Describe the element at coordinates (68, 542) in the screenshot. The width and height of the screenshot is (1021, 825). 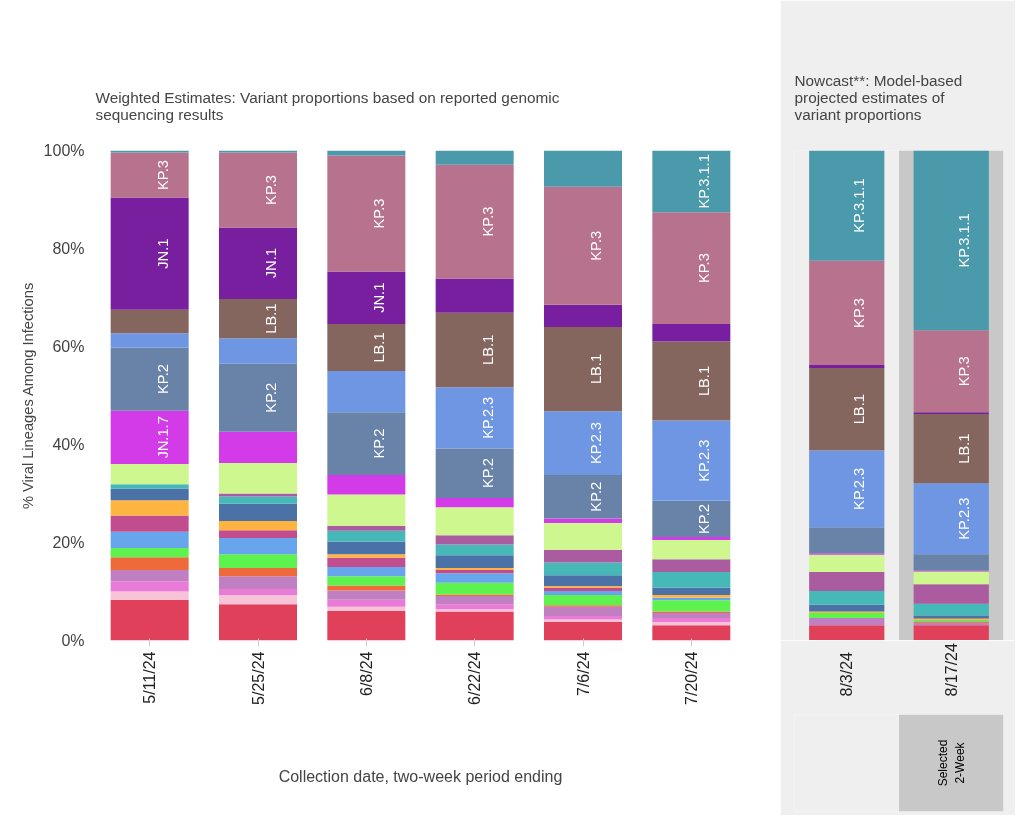
I see `y-tick-label: 20%` at that location.